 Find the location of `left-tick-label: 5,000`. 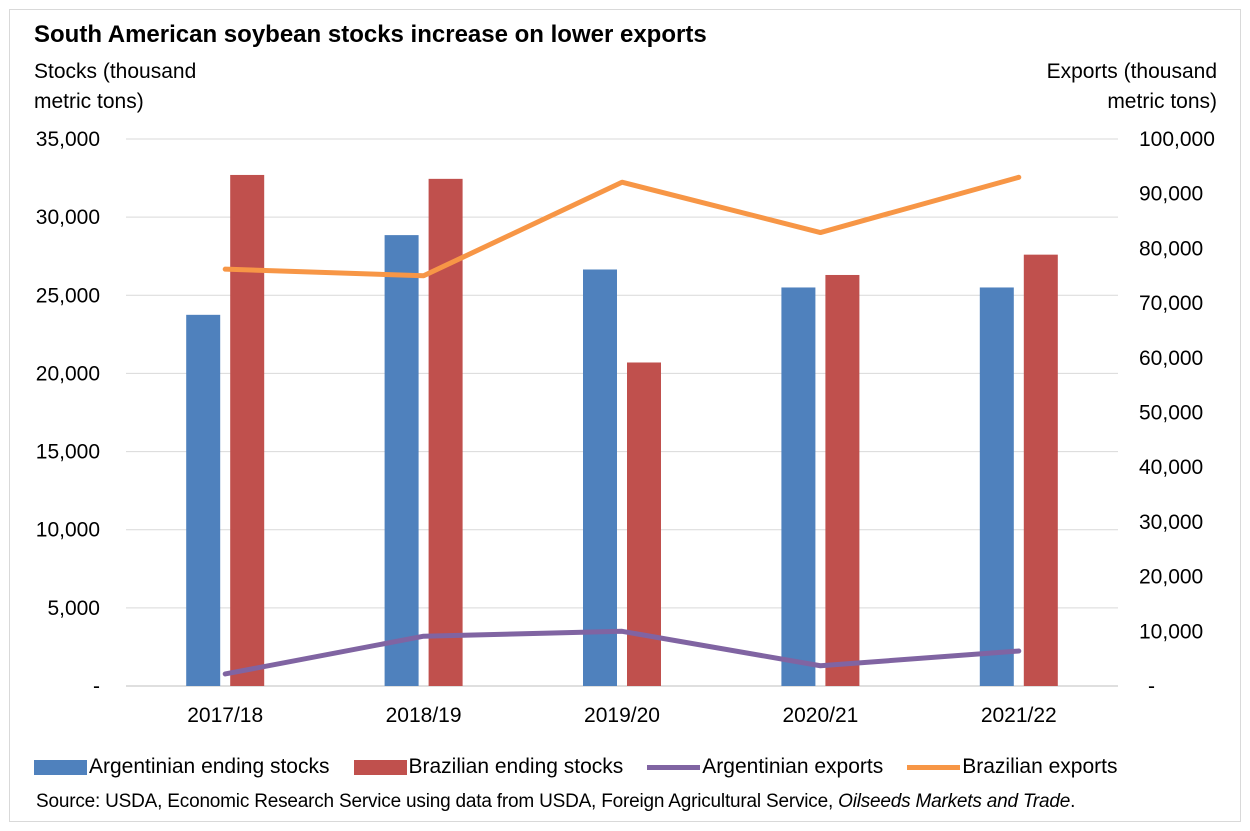

left-tick-label: 5,000 is located at coordinates (73, 608).